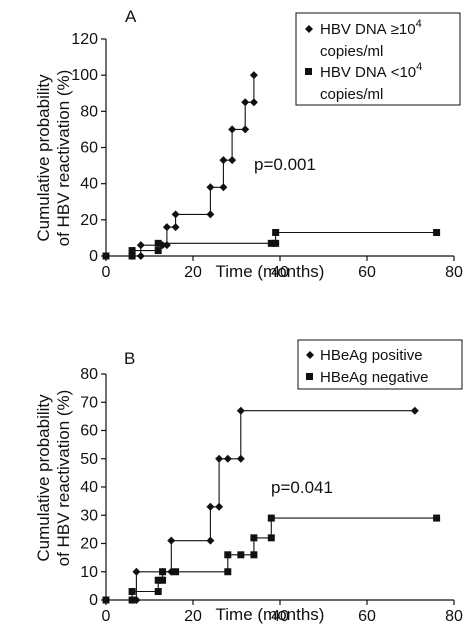 This screenshot has width=468, height=628. I want to click on panel-a-series-1-line, so click(180, 166).